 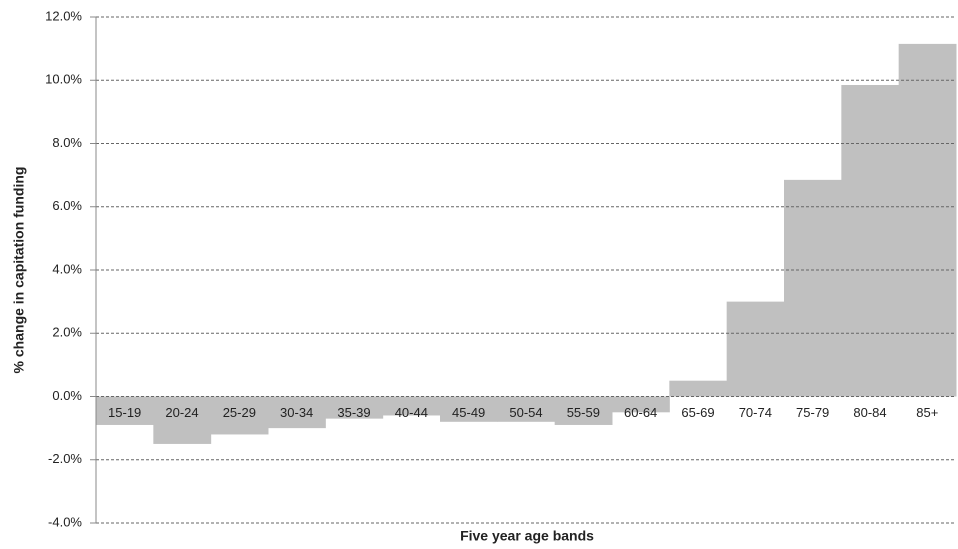 I want to click on y-tick-label: 0.0%, so click(x=67, y=395).